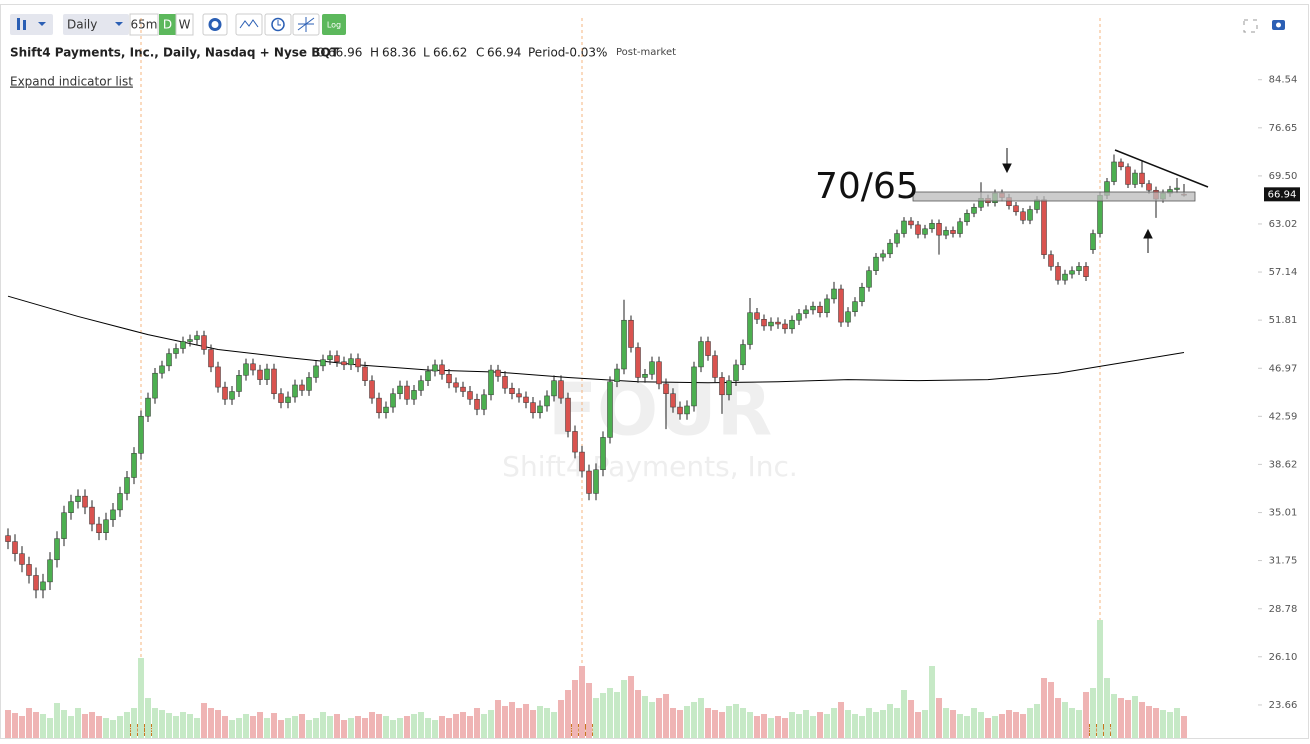  I want to click on arrow, so click(1148, 240).